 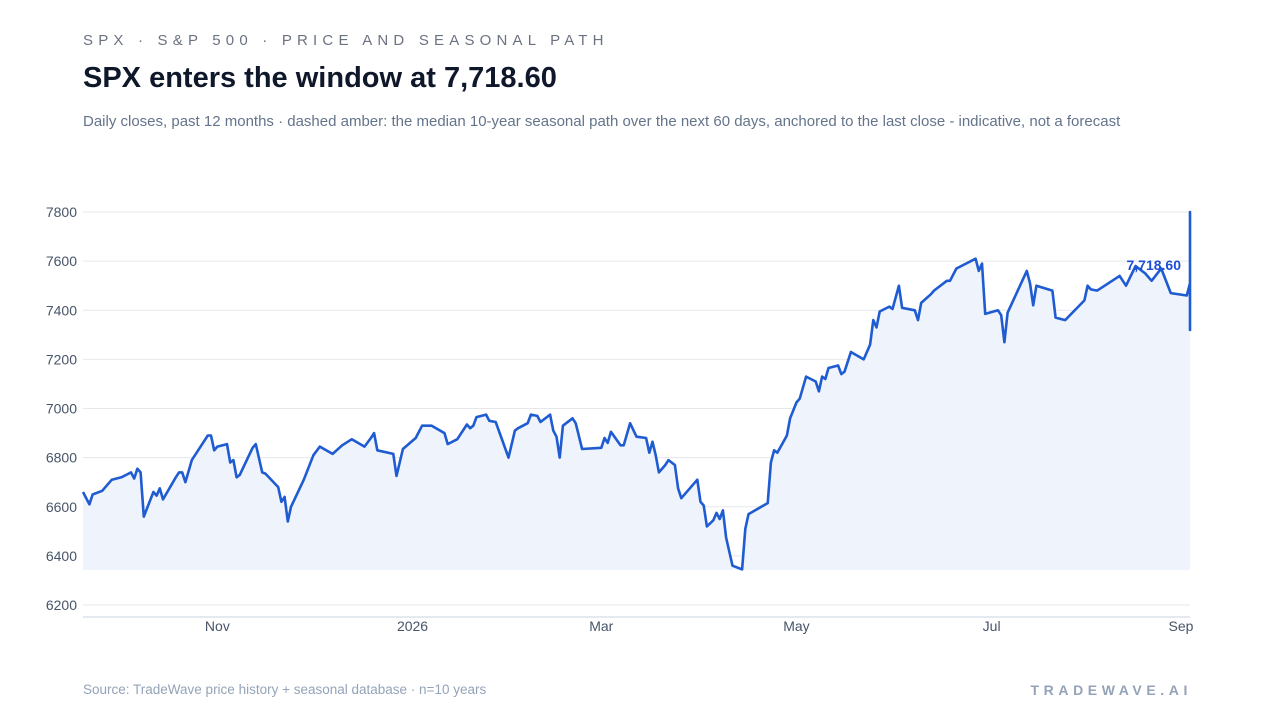 I want to click on y-tick-label: 7000, so click(x=61, y=409).